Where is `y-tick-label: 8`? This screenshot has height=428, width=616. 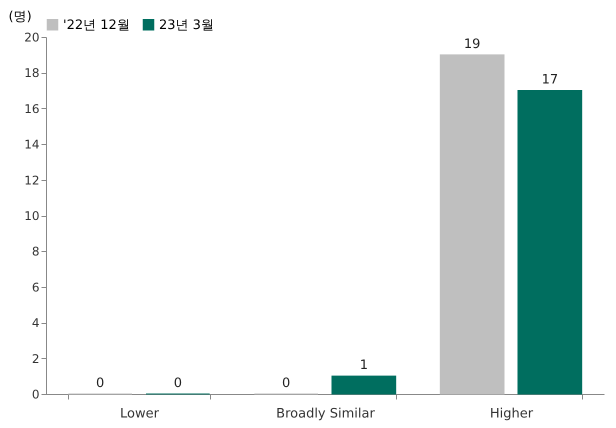
y-tick-label: 8 is located at coordinates (36, 251).